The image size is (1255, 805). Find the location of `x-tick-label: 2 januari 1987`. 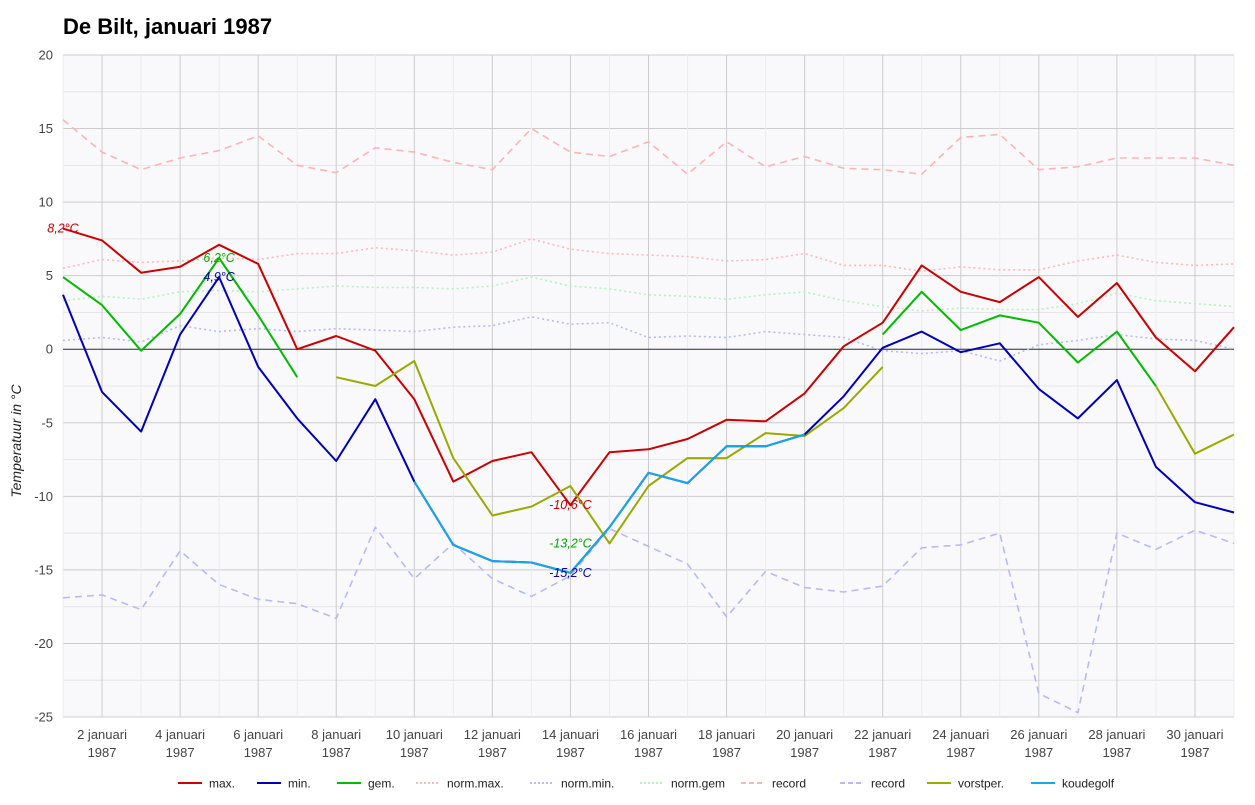

x-tick-label: 2 januari 1987 is located at coordinates (102, 743).